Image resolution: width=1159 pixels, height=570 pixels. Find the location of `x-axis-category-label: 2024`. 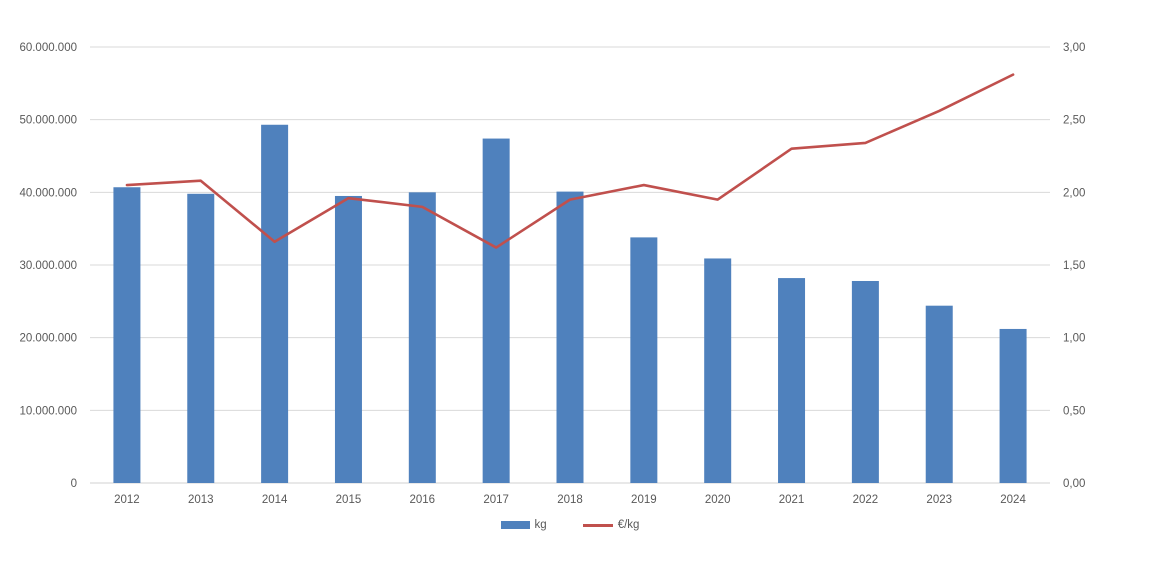

x-axis-category-label: 2024 is located at coordinates (1013, 500).